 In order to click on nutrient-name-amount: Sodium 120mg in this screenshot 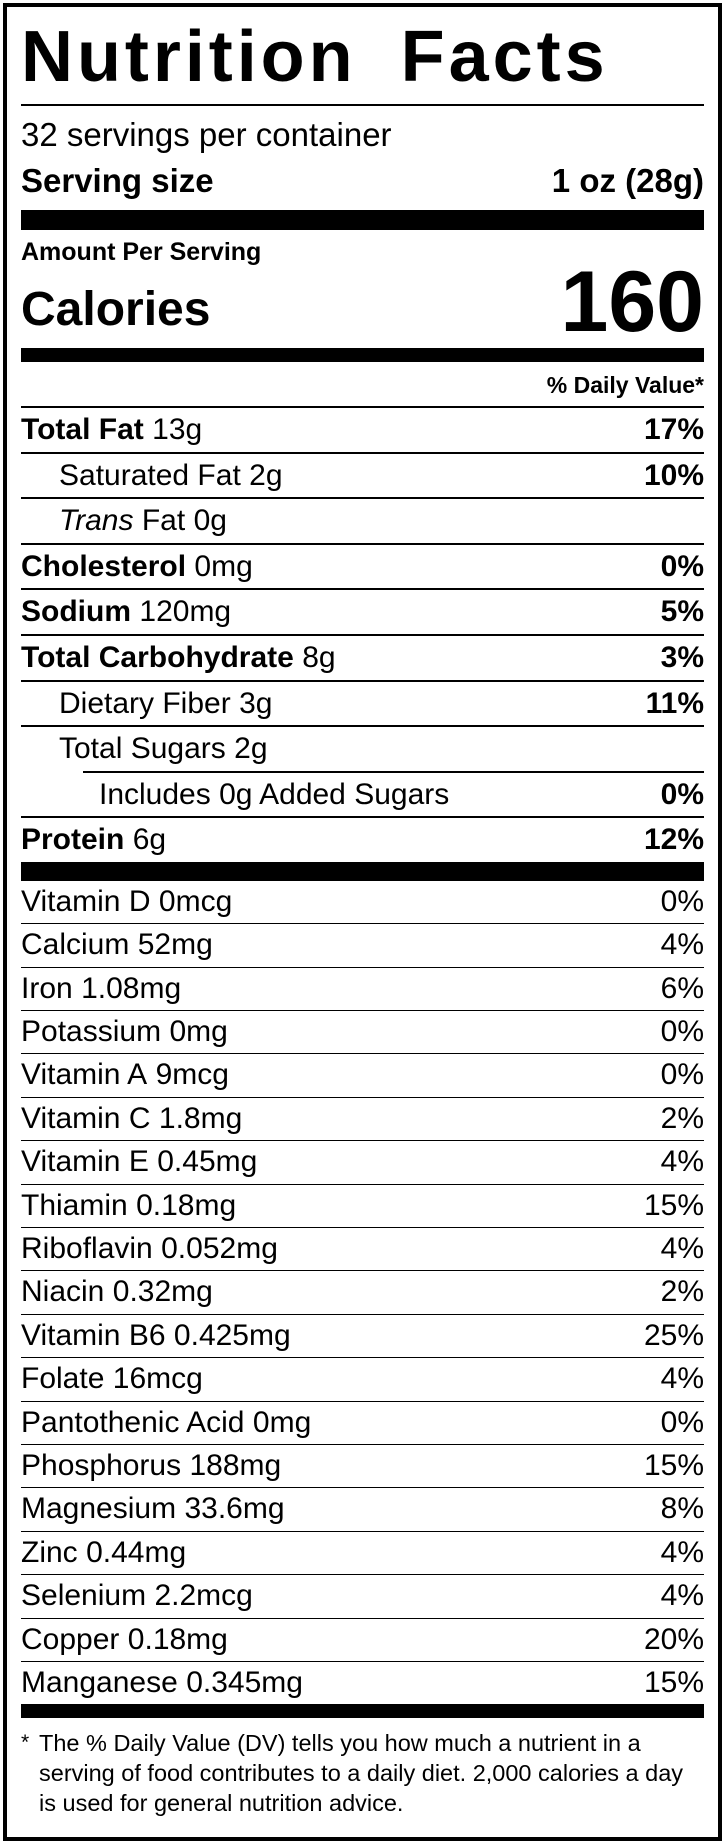, I will do `click(126, 612)`.